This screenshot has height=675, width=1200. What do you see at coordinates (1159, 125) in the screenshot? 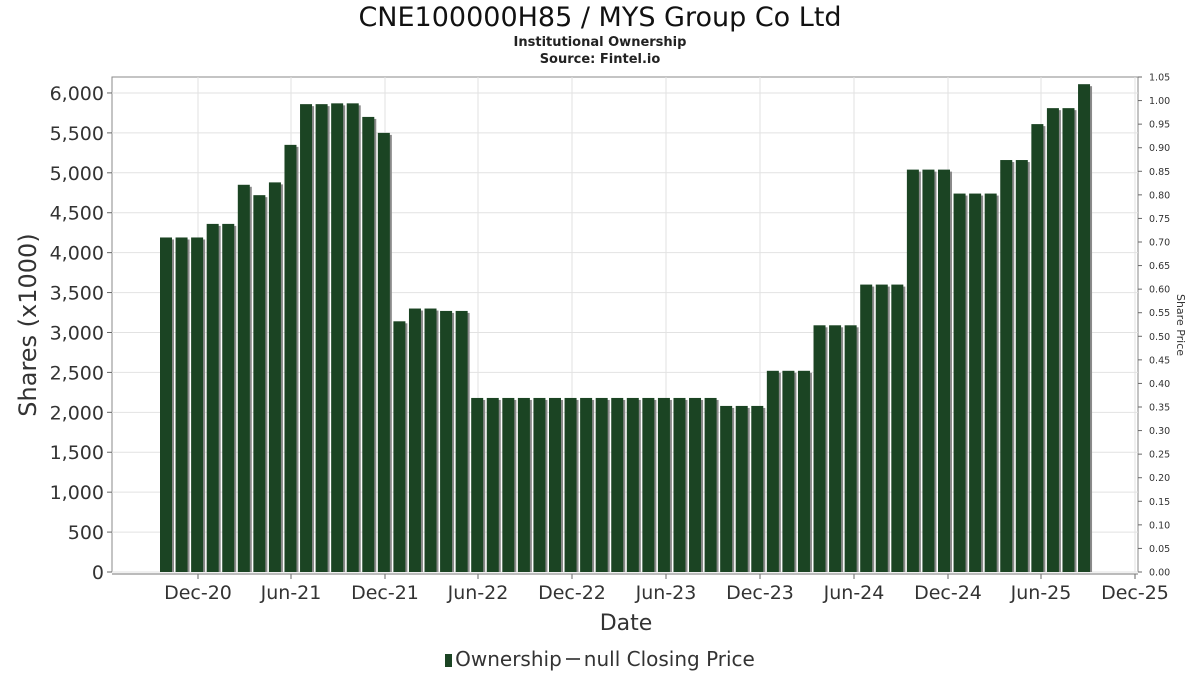
I see `y2-tick-label: 0.95` at bounding box center [1159, 125].